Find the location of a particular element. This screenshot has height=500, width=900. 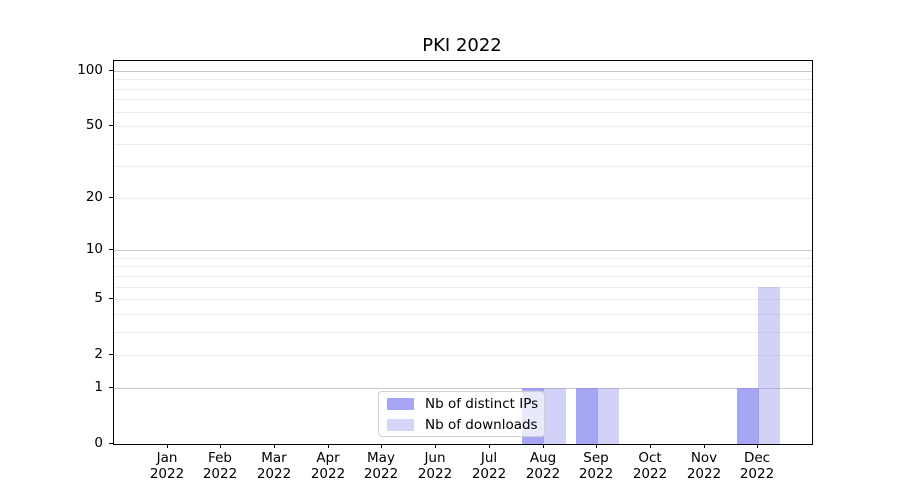

x-tick-label: May 2022 is located at coordinates (381, 466).